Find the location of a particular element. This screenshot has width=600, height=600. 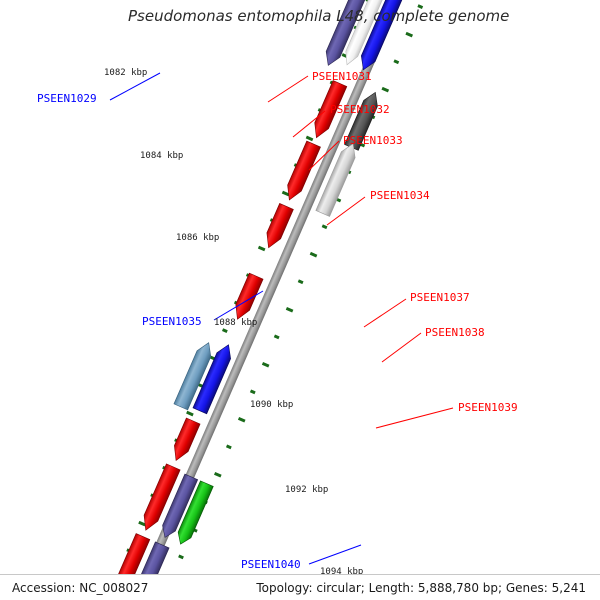

leader-line-PSEEN1034 is located at coordinates (346, 211).